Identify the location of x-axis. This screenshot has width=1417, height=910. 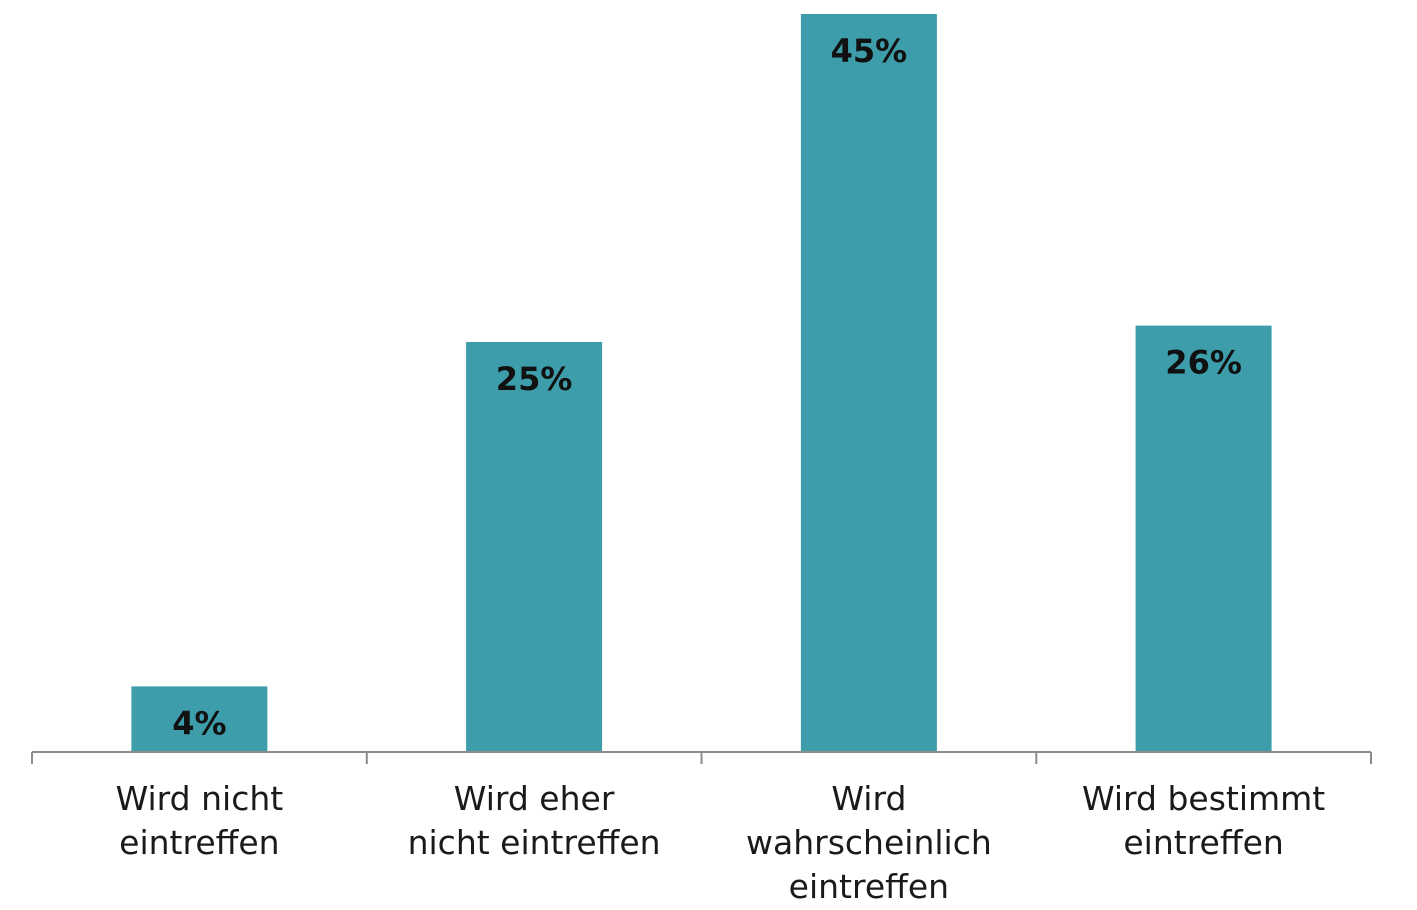
(701, 757).